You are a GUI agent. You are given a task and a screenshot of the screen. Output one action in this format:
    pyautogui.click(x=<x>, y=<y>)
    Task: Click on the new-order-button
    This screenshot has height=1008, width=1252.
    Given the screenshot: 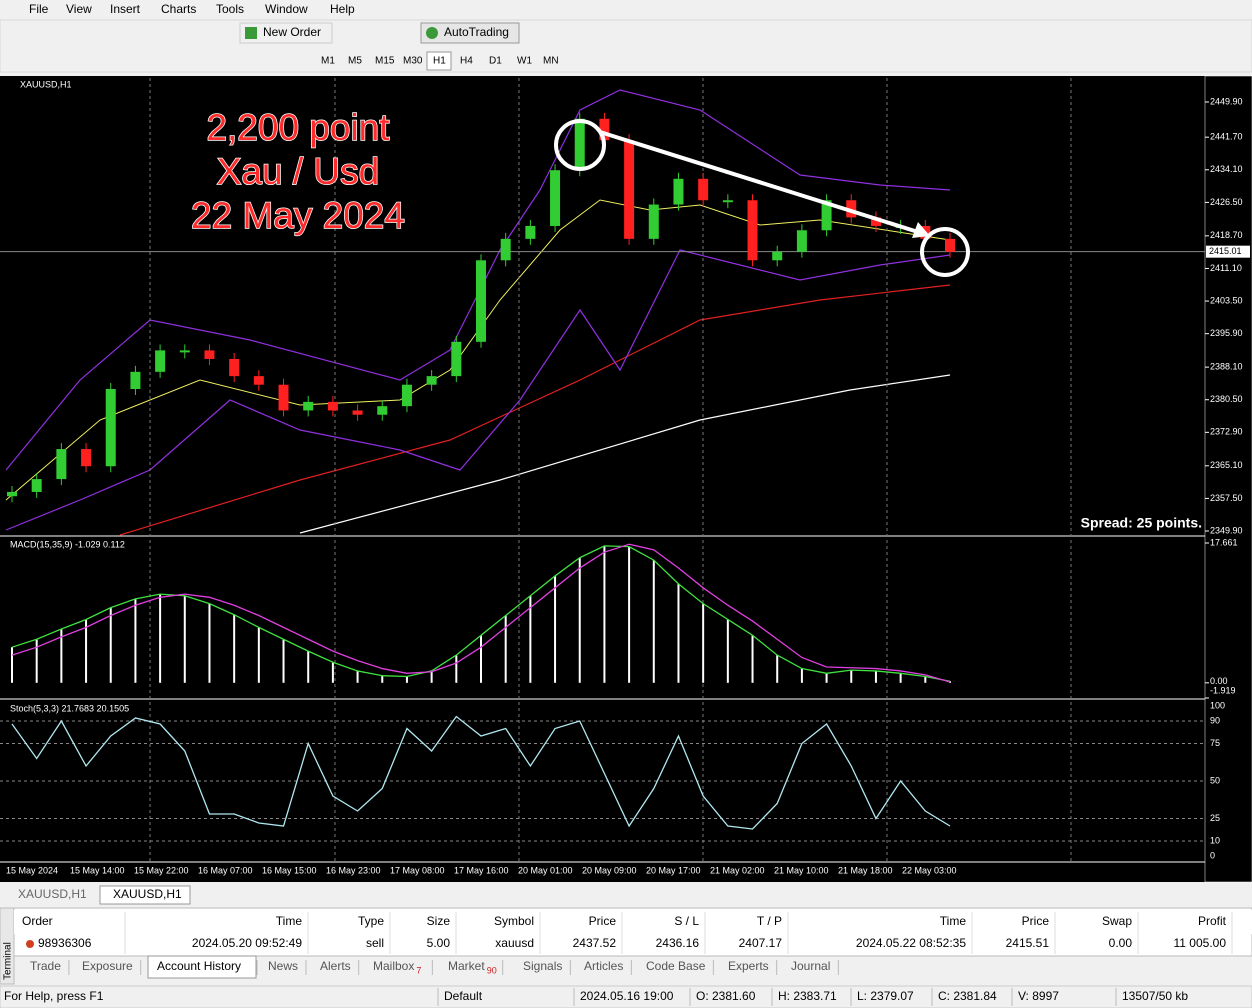 What is the action you would take?
    pyautogui.click(x=286, y=33)
    